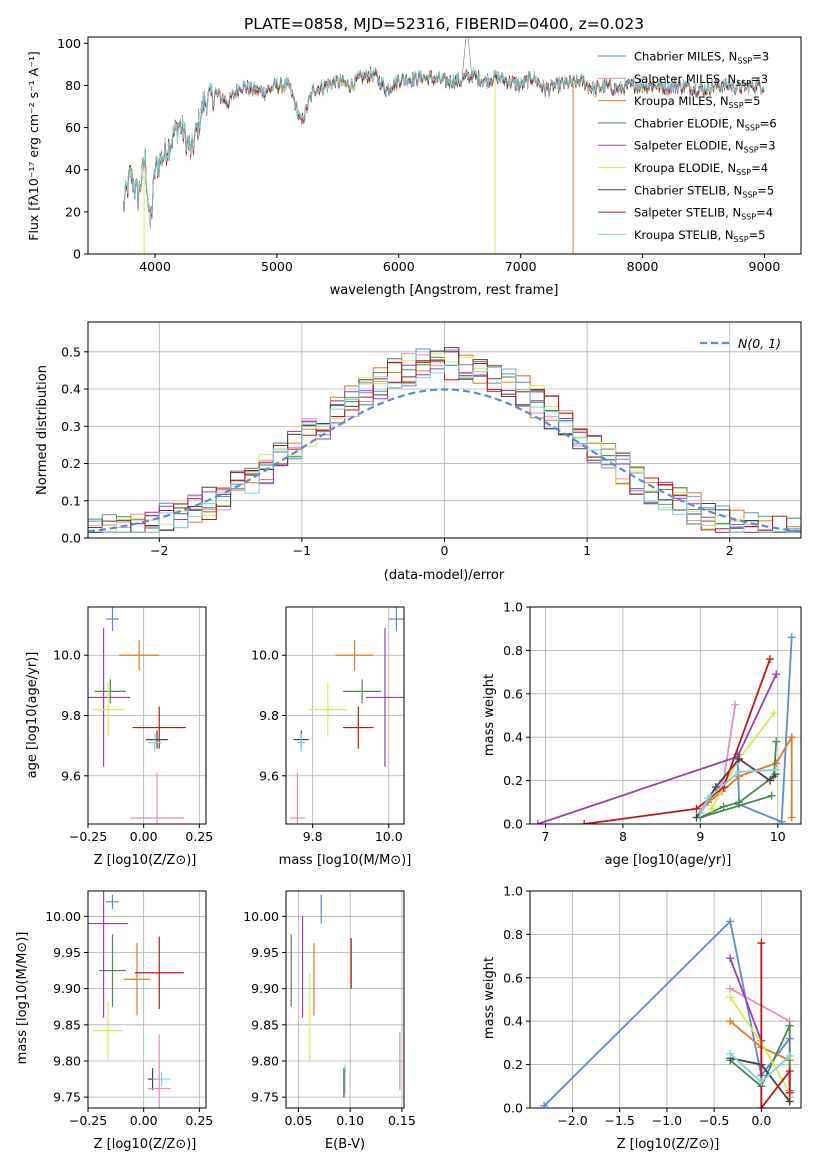 The width and height of the screenshot is (819, 1170). I want to click on y-tick-label: 9.75, so click(265, 1097).